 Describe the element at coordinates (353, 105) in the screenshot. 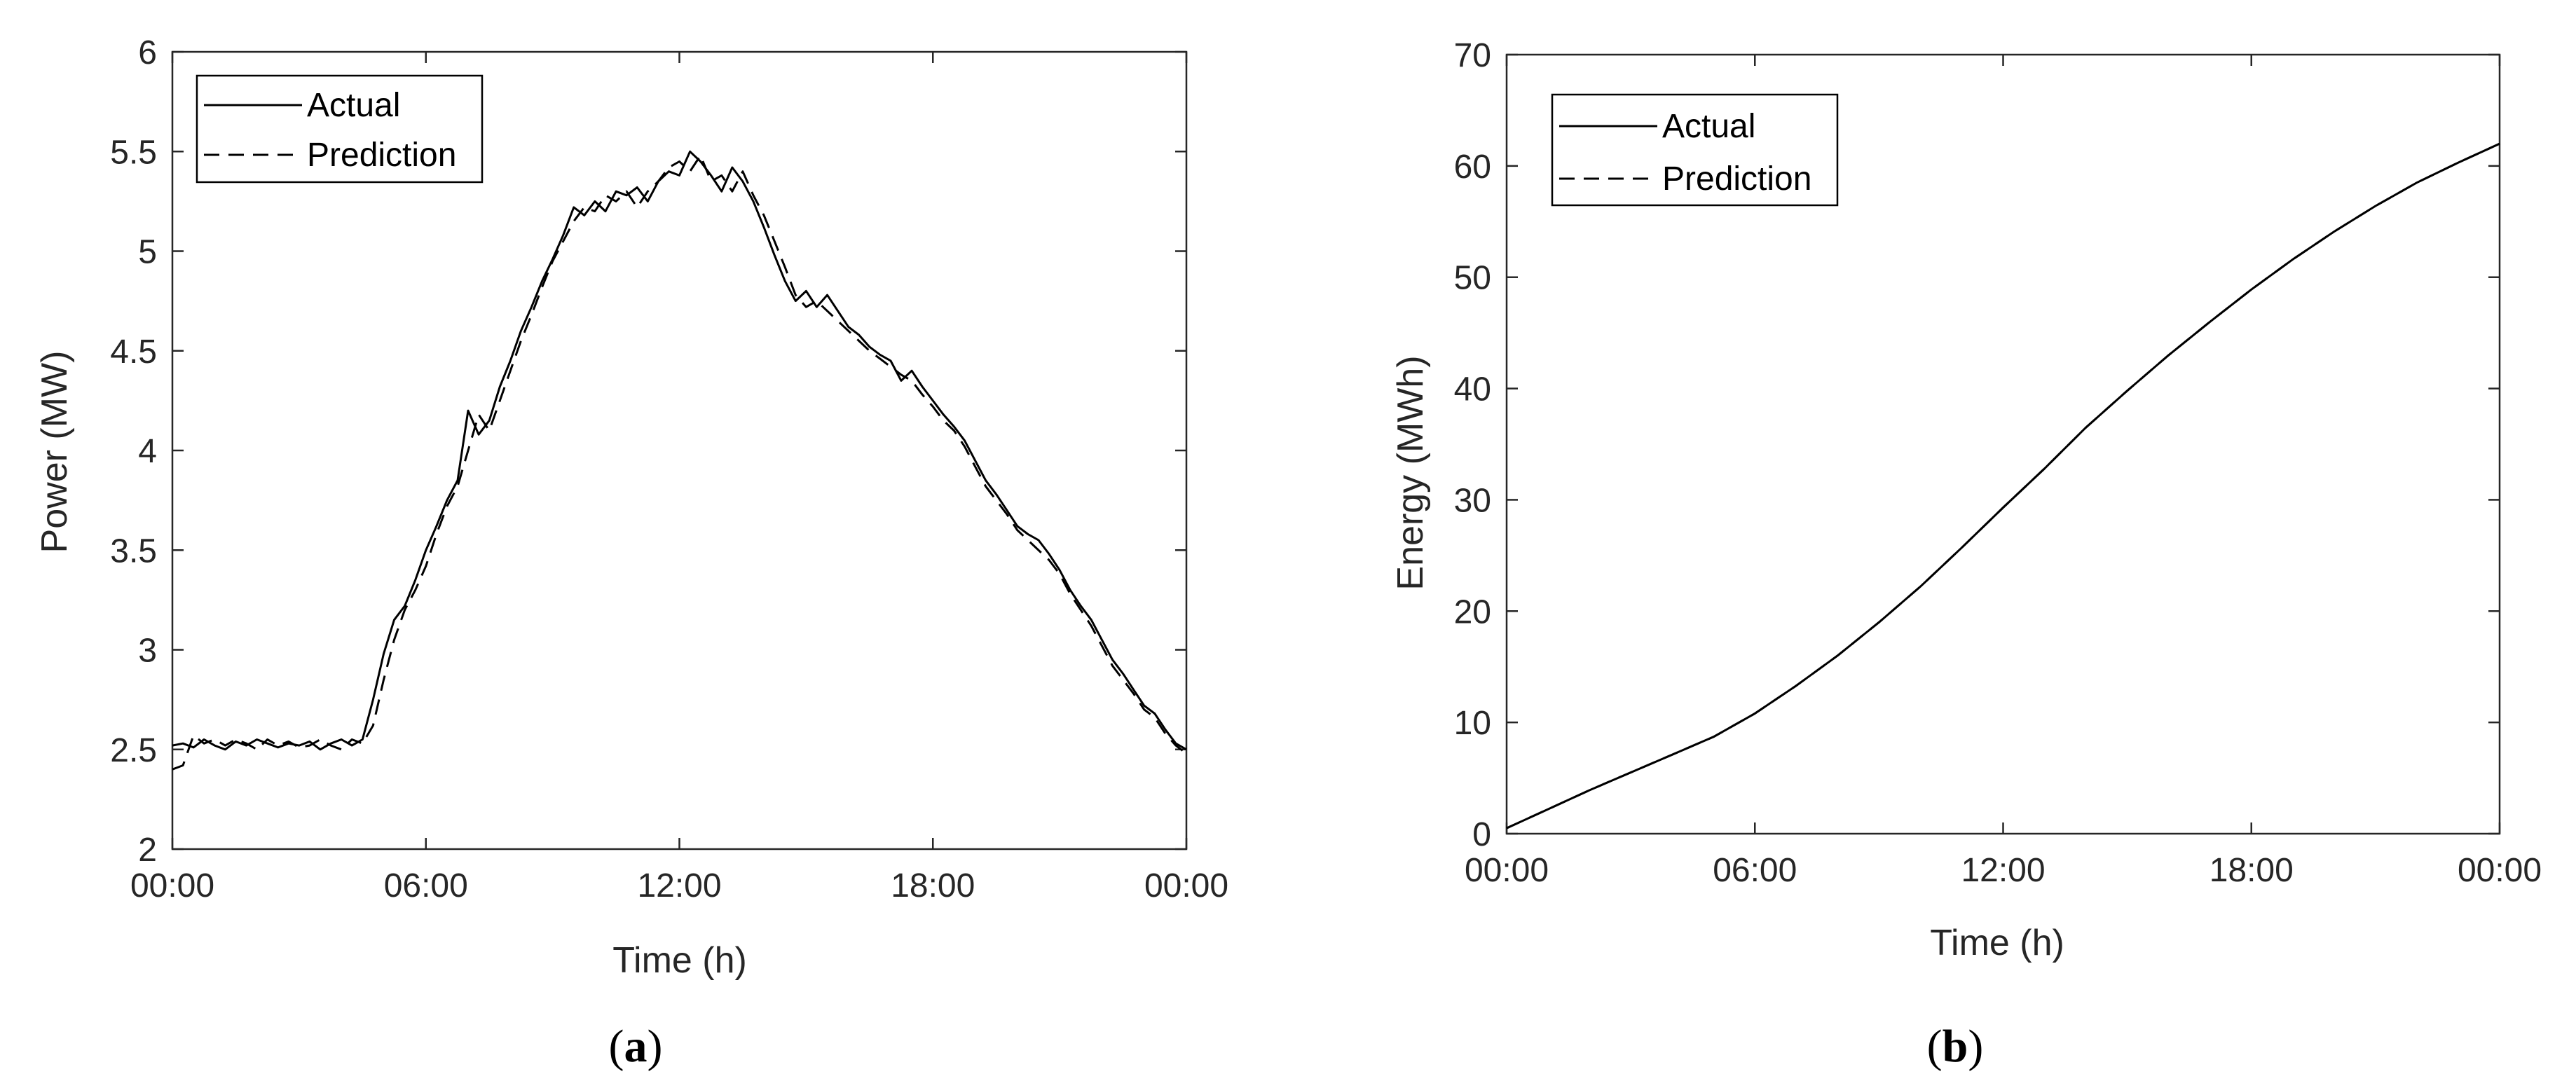

I see `panel-a-legend-actual-label: Actual` at that location.